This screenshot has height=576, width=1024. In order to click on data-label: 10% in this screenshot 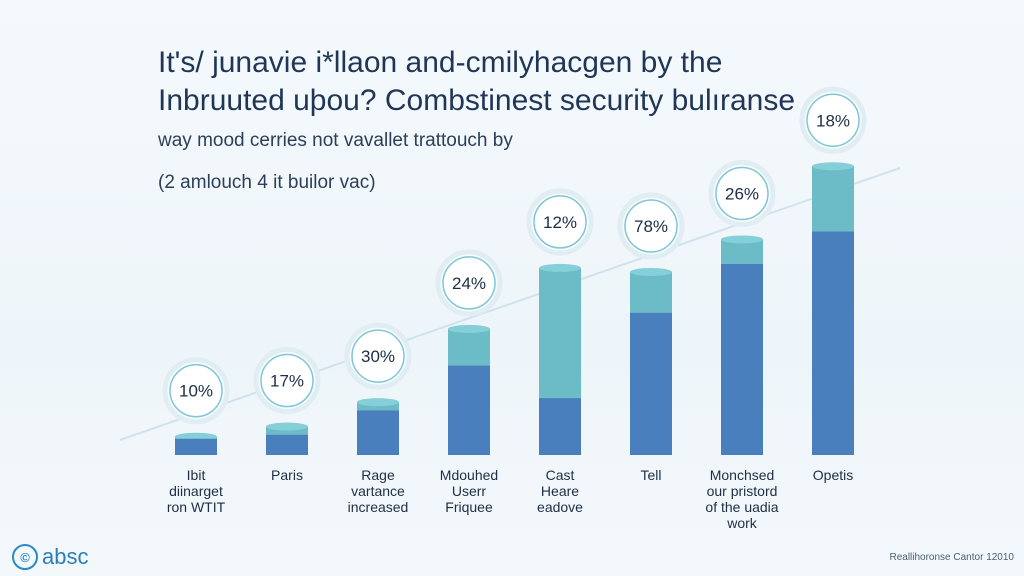, I will do `click(196, 391)`.